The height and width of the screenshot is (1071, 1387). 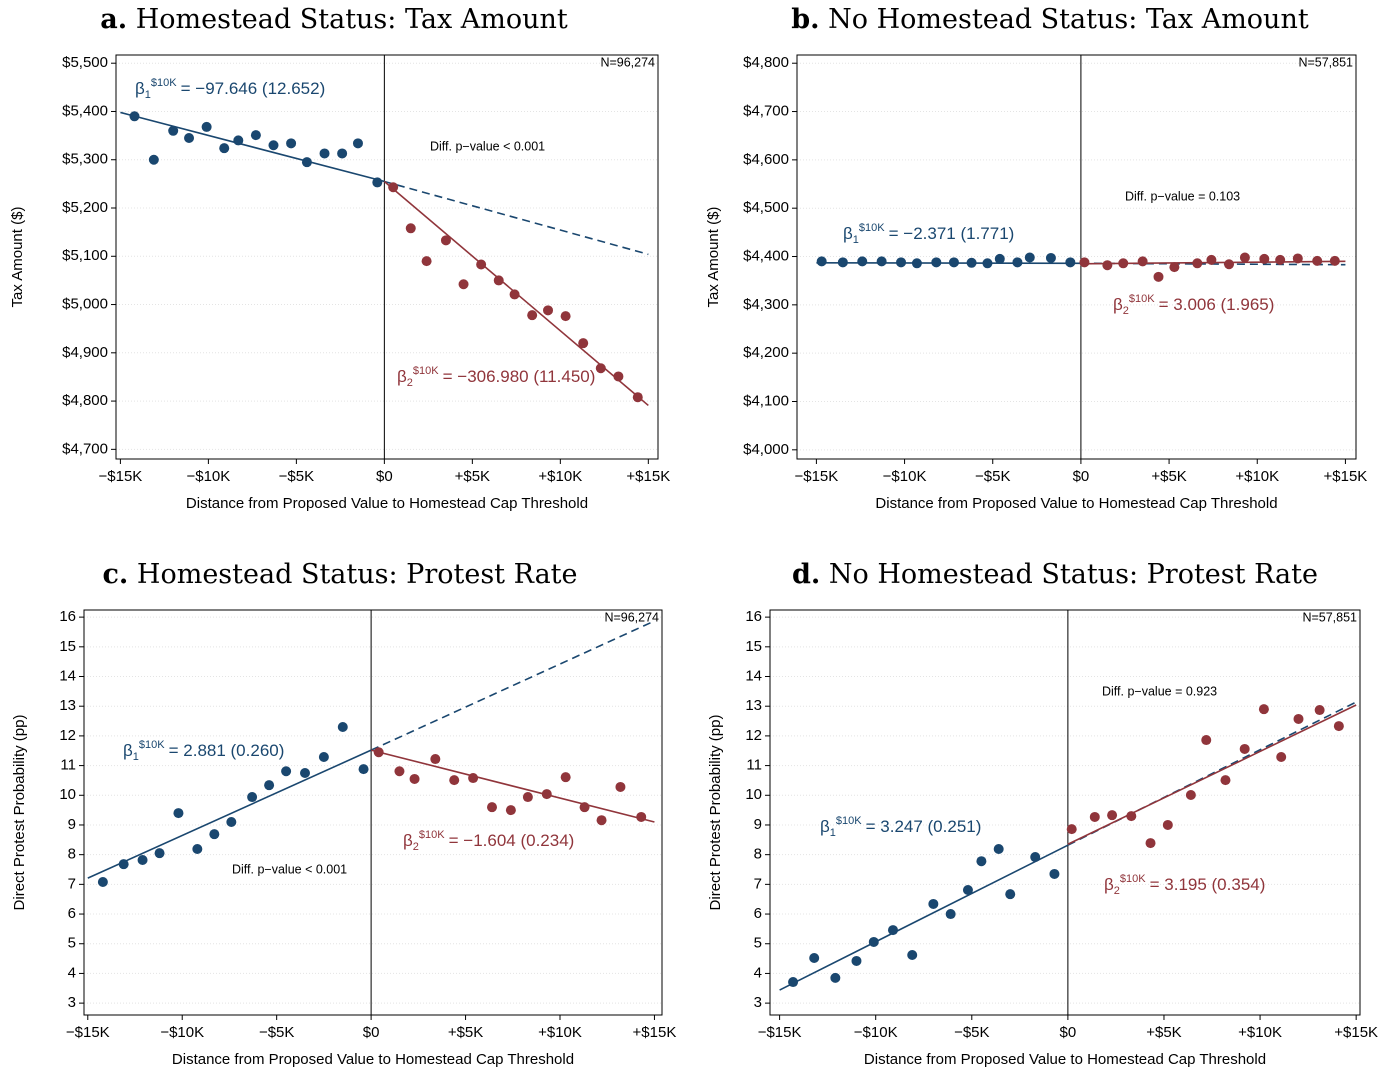 I want to click on y-tick-label: 3, so click(x=72, y=1002).